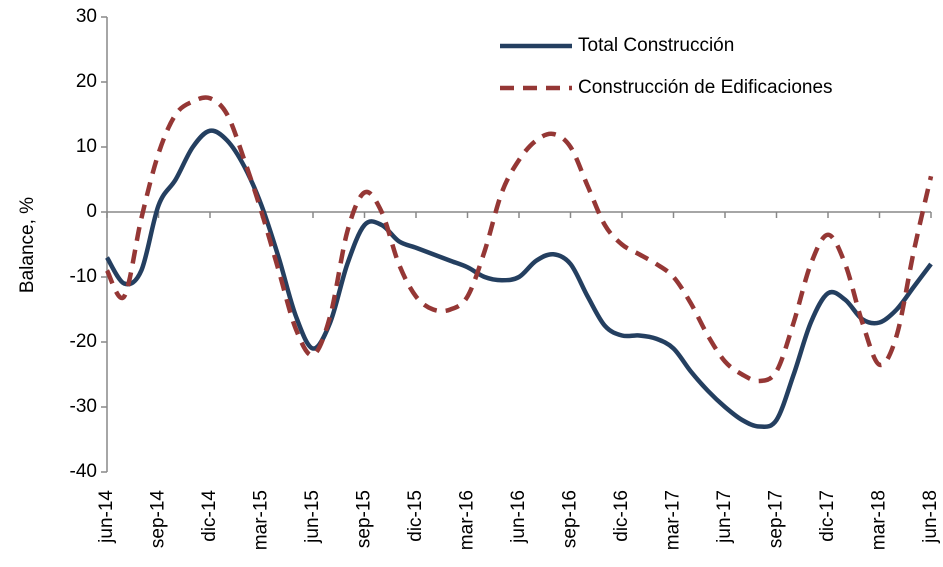 This screenshot has height=567, width=943. I want to click on y-tick-label: -30, so click(83, 406).